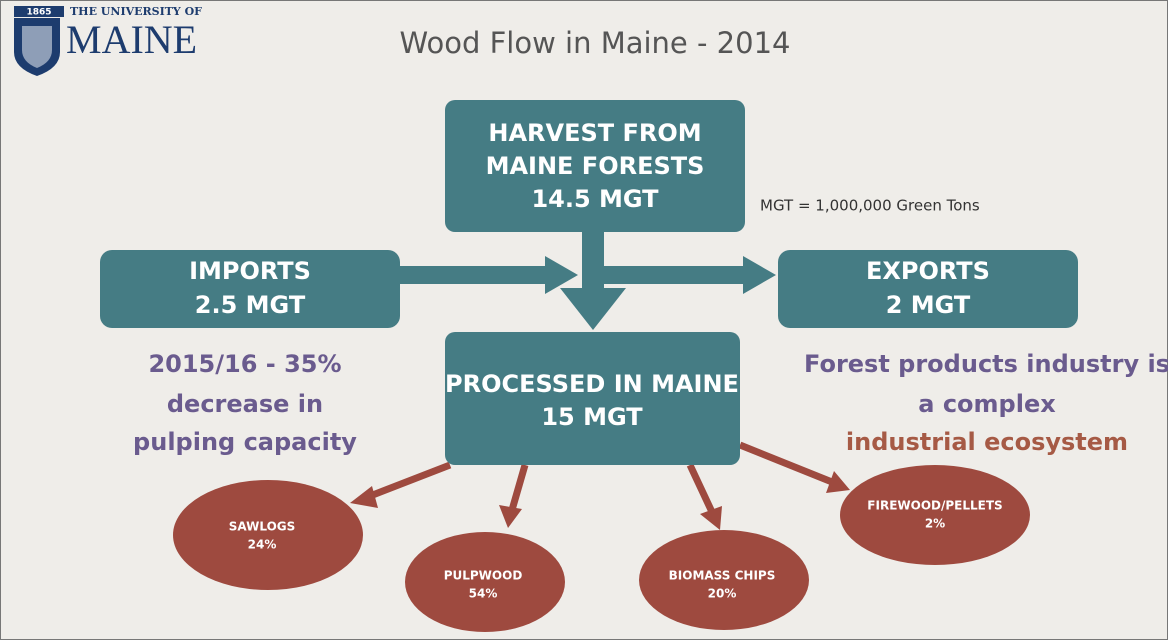 The height and width of the screenshot is (640, 1168). I want to click on exports-box, so click(928, 289).